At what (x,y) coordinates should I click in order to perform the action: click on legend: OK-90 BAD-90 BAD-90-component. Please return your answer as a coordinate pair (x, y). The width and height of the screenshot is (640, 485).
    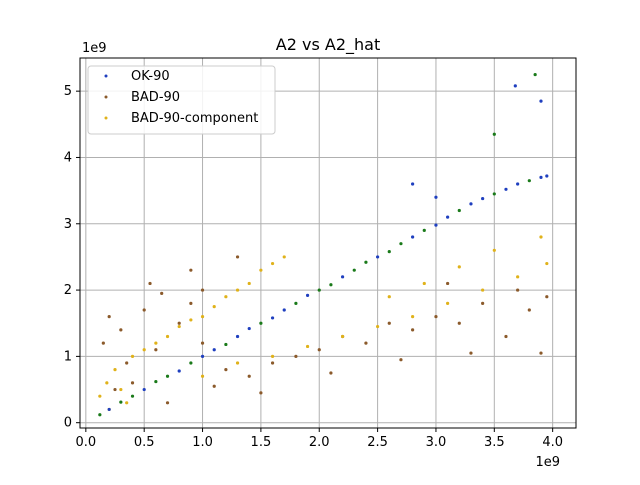
    Looking at the image, I should click on (181, 100).